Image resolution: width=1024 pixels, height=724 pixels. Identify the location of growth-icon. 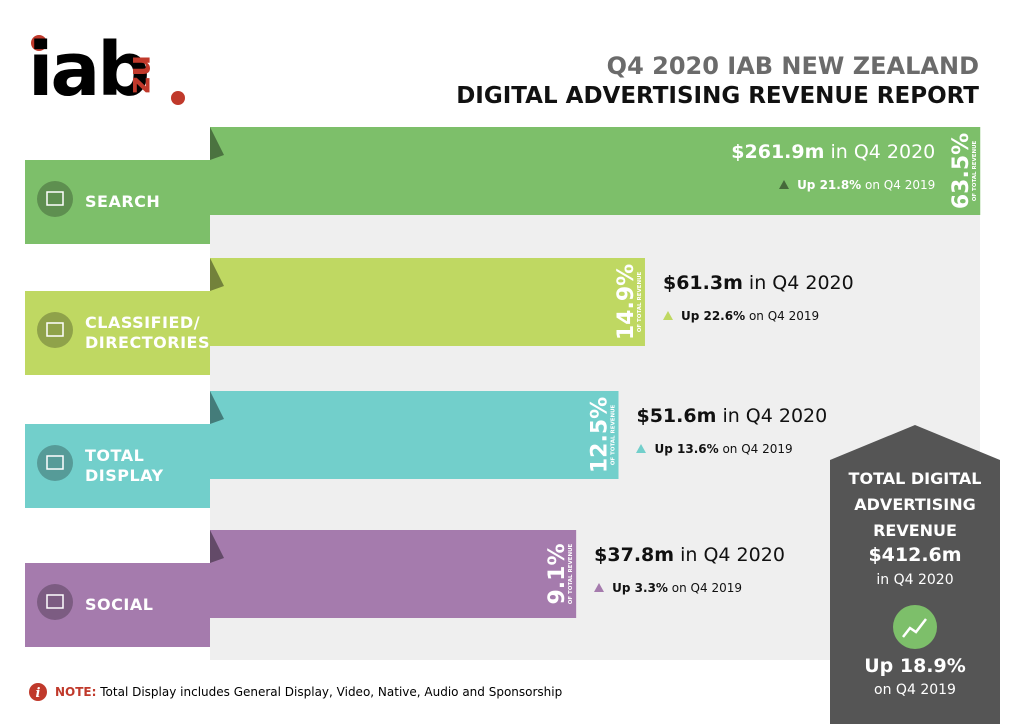
(915, 627).